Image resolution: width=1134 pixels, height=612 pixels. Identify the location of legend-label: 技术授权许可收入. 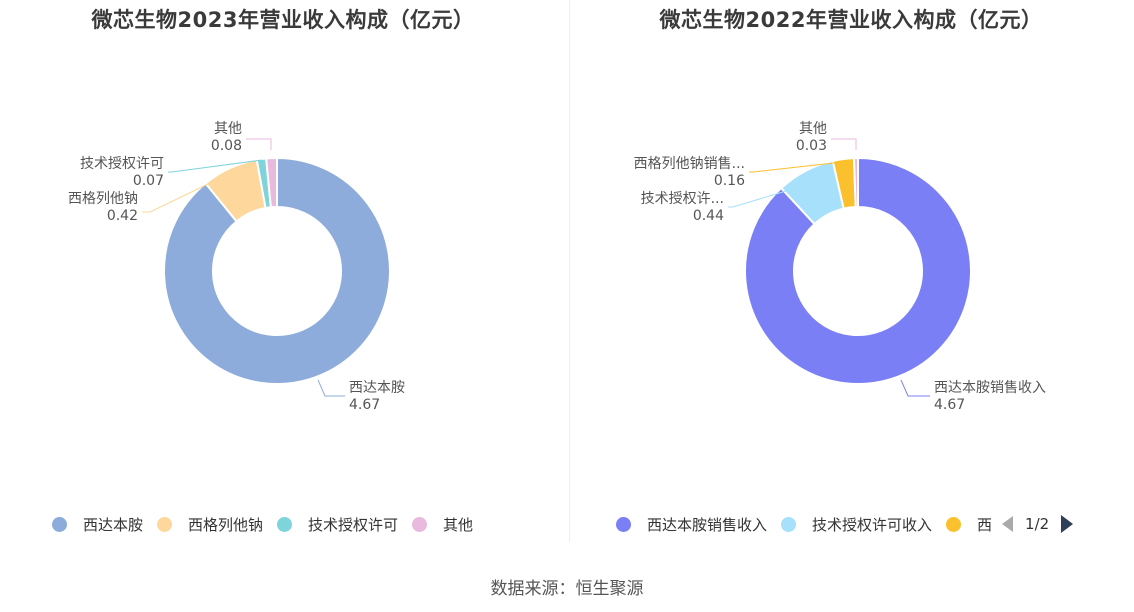
(872, 524).